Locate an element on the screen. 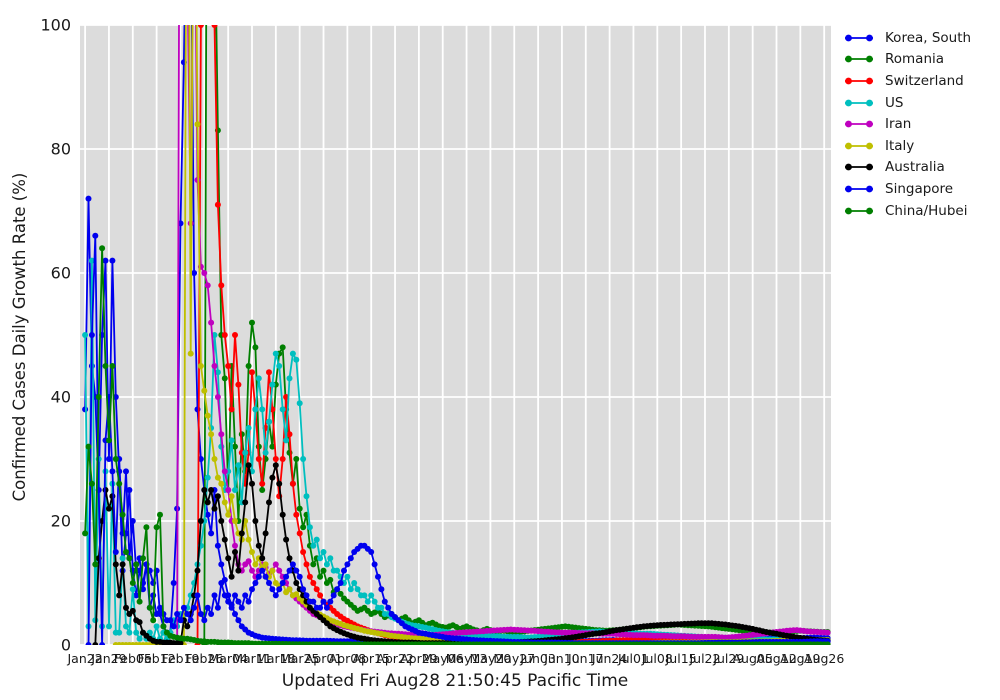 This screenshot has width=1000, height=700. legend-label: Romania is located at coordinates (915, 59).